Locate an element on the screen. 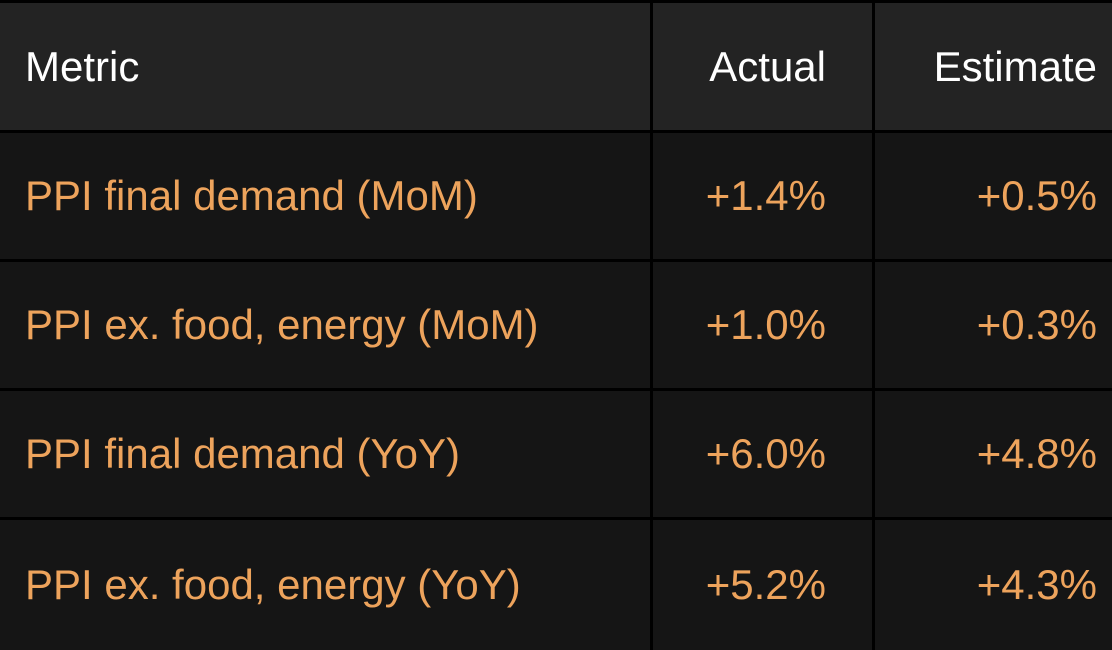 This screenshot has width=1112, height=650. table-cell: +4.8% is located at coordinates (993, 454).